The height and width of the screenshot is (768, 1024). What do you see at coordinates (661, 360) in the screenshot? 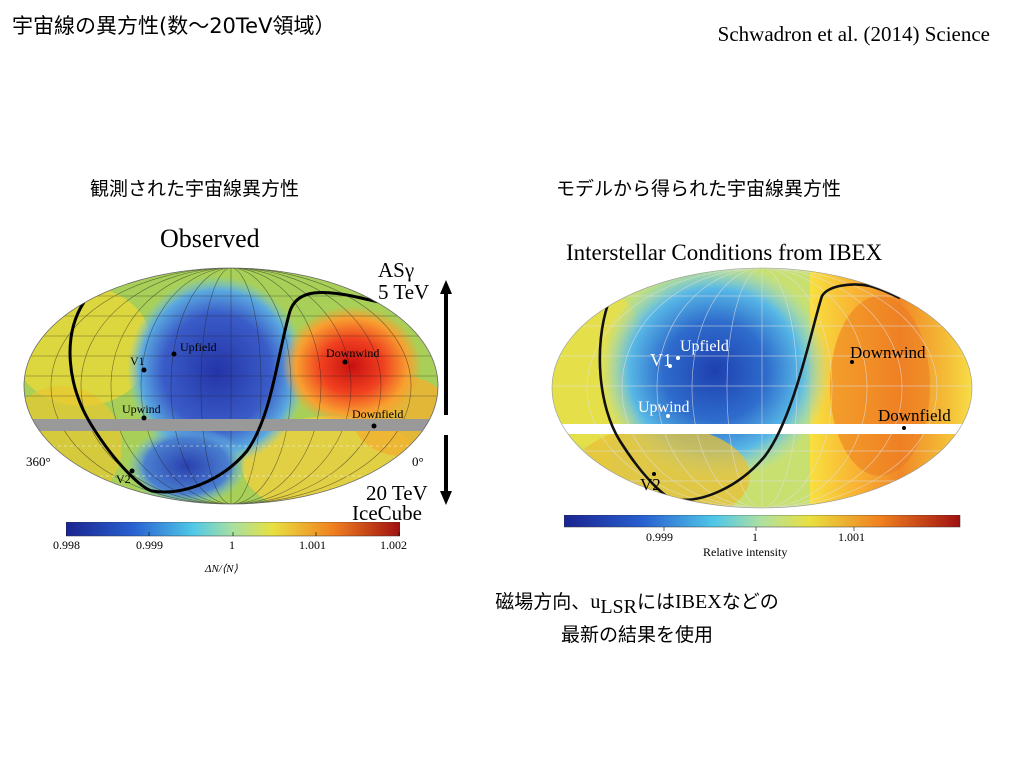
I see `right-label-v1: V1` at bounding box center [661, 360].